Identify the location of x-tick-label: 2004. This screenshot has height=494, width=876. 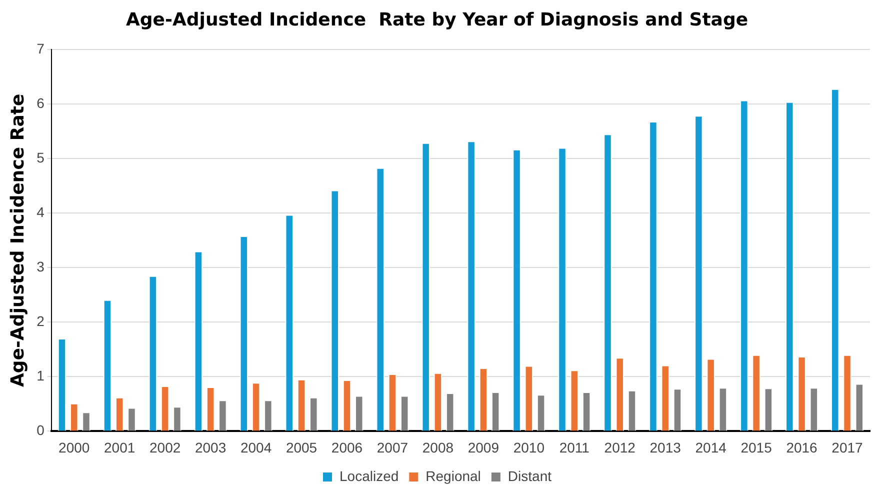
(256, 447).